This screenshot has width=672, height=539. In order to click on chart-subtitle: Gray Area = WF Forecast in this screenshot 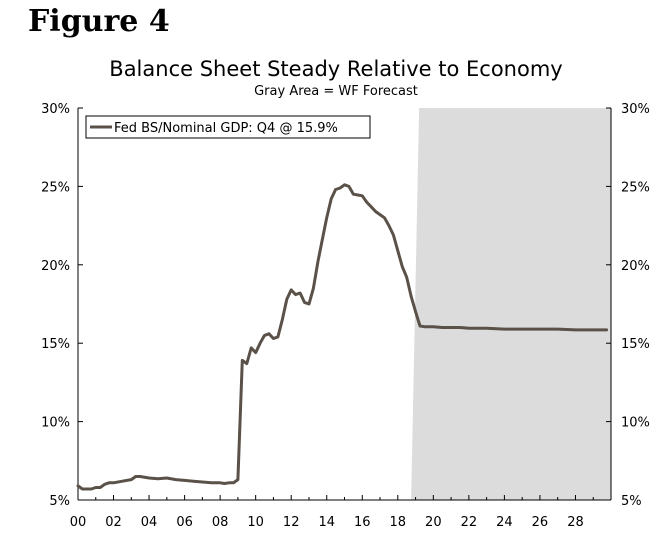, I will do `click(336, 91)`.